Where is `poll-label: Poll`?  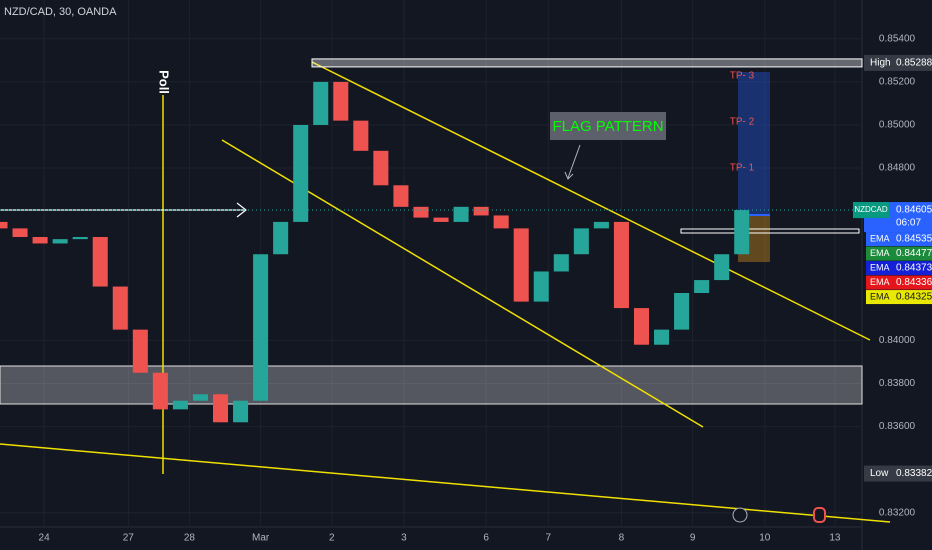 poll-label: Poll is located at coordinates (164, 82).